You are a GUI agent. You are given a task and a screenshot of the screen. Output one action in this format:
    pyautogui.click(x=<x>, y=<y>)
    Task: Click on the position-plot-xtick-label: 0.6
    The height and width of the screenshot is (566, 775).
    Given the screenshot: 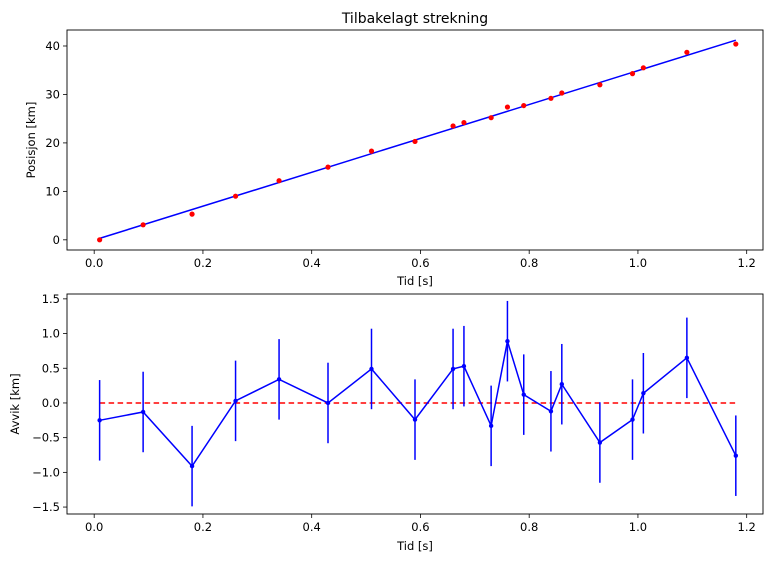 What is the action you would take?
    pyautogui.click(x=420, y=263)
    